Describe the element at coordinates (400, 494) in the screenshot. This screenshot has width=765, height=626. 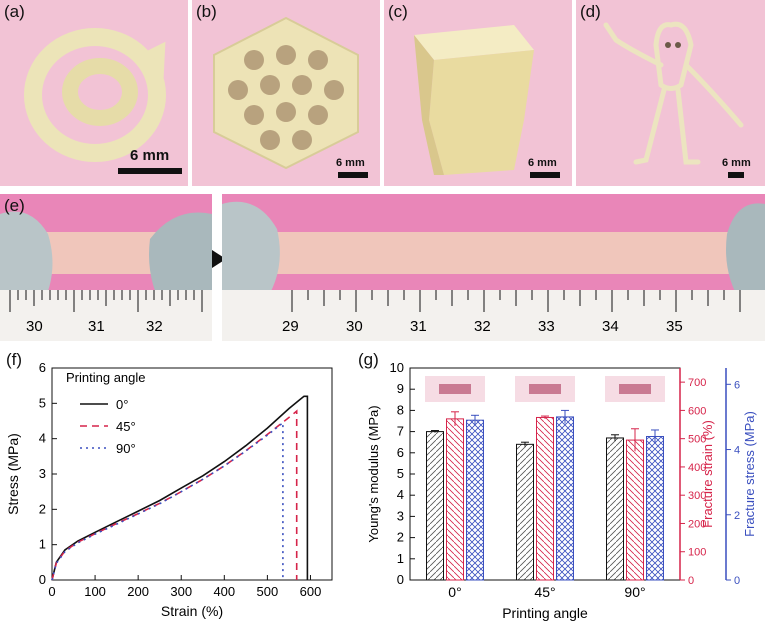
I see `left-tick-label: 4` at that location.